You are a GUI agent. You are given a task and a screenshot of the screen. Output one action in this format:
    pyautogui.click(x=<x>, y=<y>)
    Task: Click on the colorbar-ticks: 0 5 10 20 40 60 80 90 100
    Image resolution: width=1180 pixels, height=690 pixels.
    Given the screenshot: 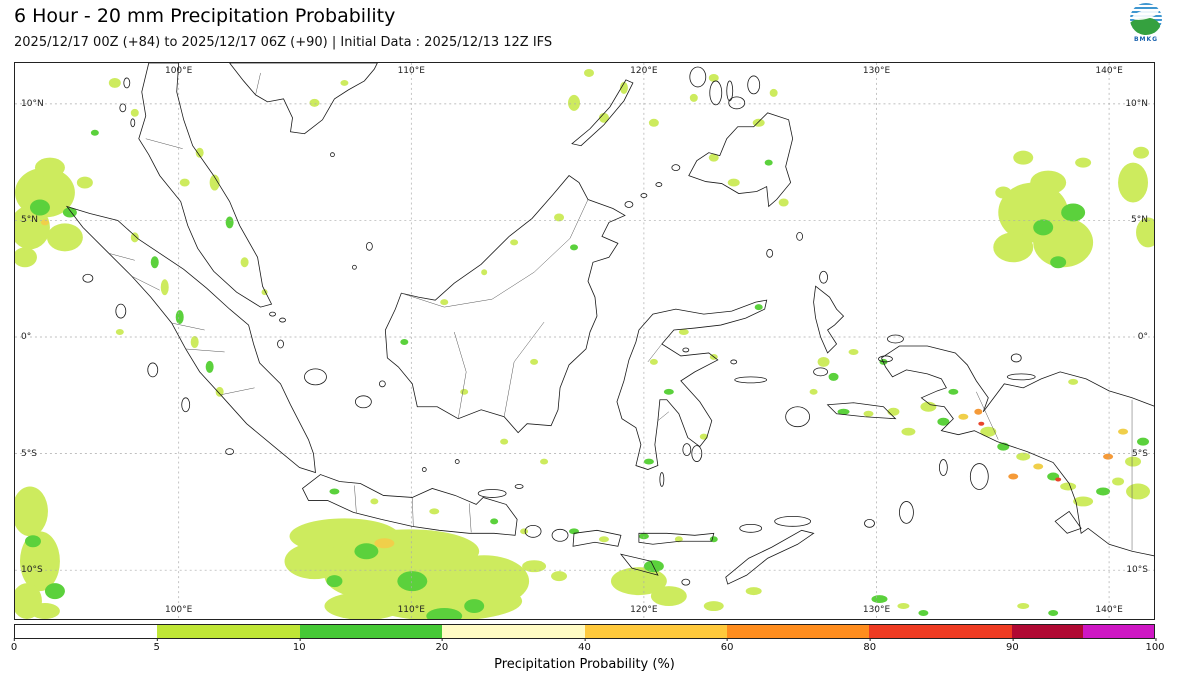 What is the action you would take?
    pyautogui.click(x=587, y=646)
    